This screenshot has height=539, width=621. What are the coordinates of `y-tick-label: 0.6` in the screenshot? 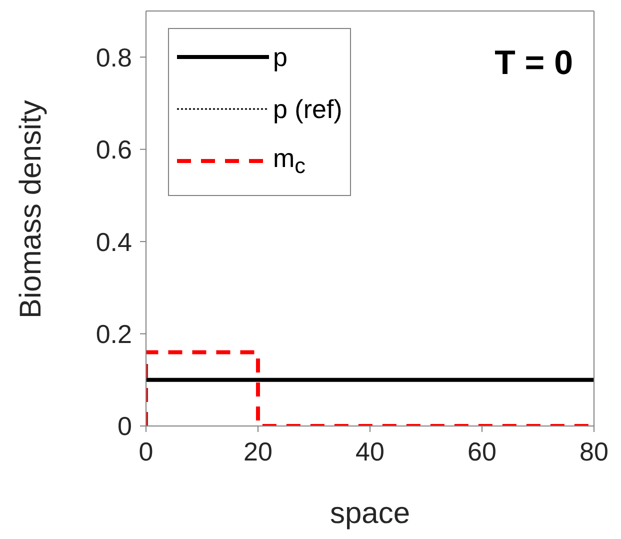 It's located at (114, 149).